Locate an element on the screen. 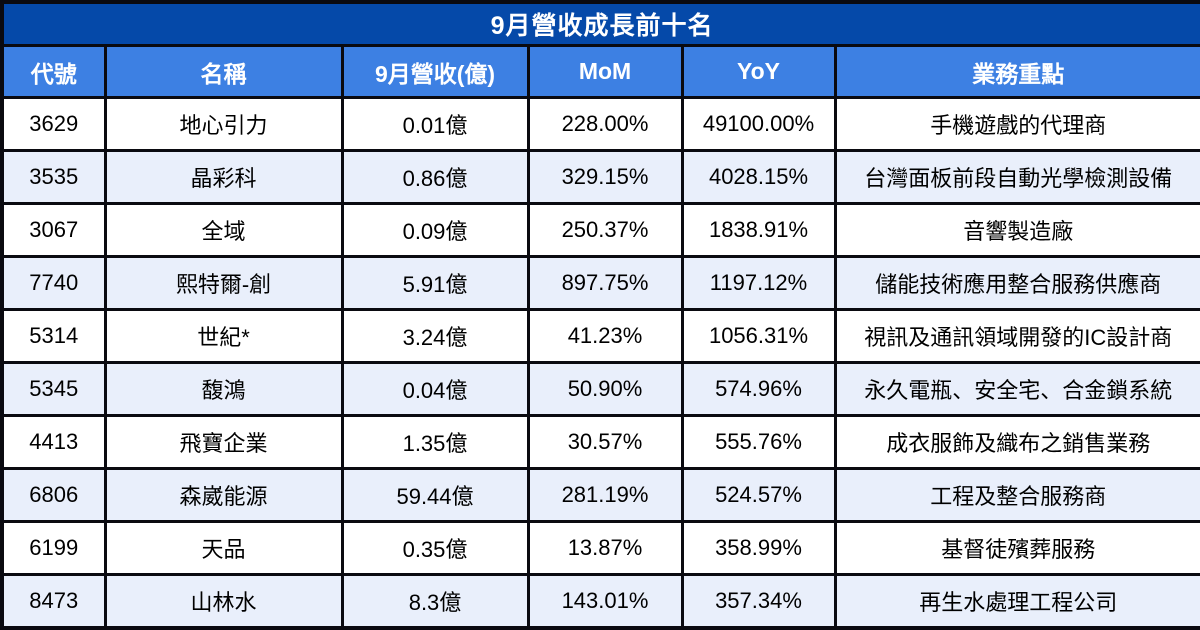 This screenshot has height=630, width=1200. cell-mom: 897.75% is located at coordinates (605, 282).